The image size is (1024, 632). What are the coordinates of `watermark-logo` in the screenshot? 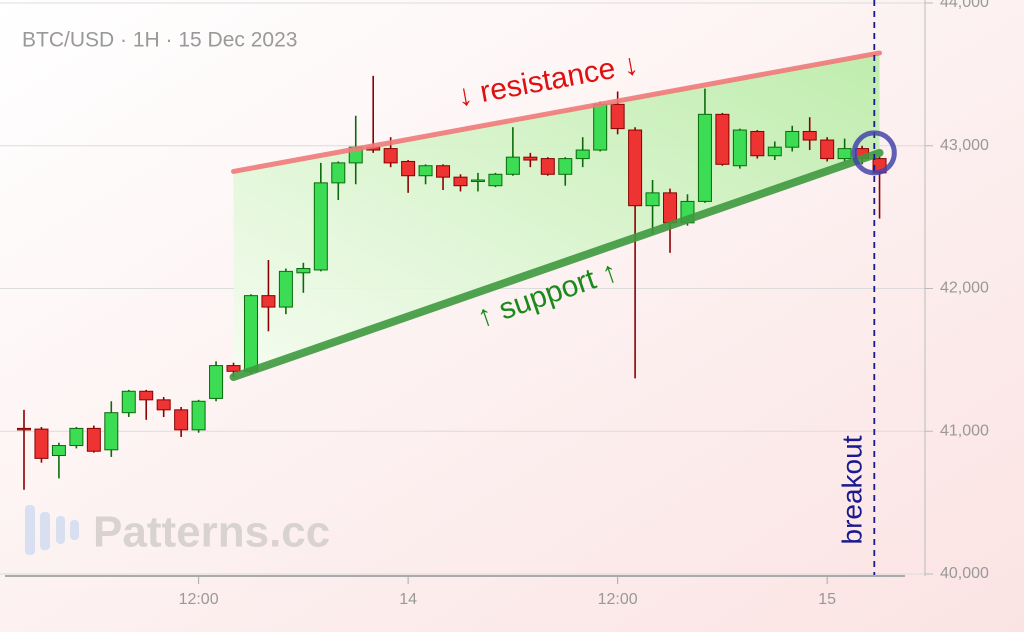 It's located at (52, 530).